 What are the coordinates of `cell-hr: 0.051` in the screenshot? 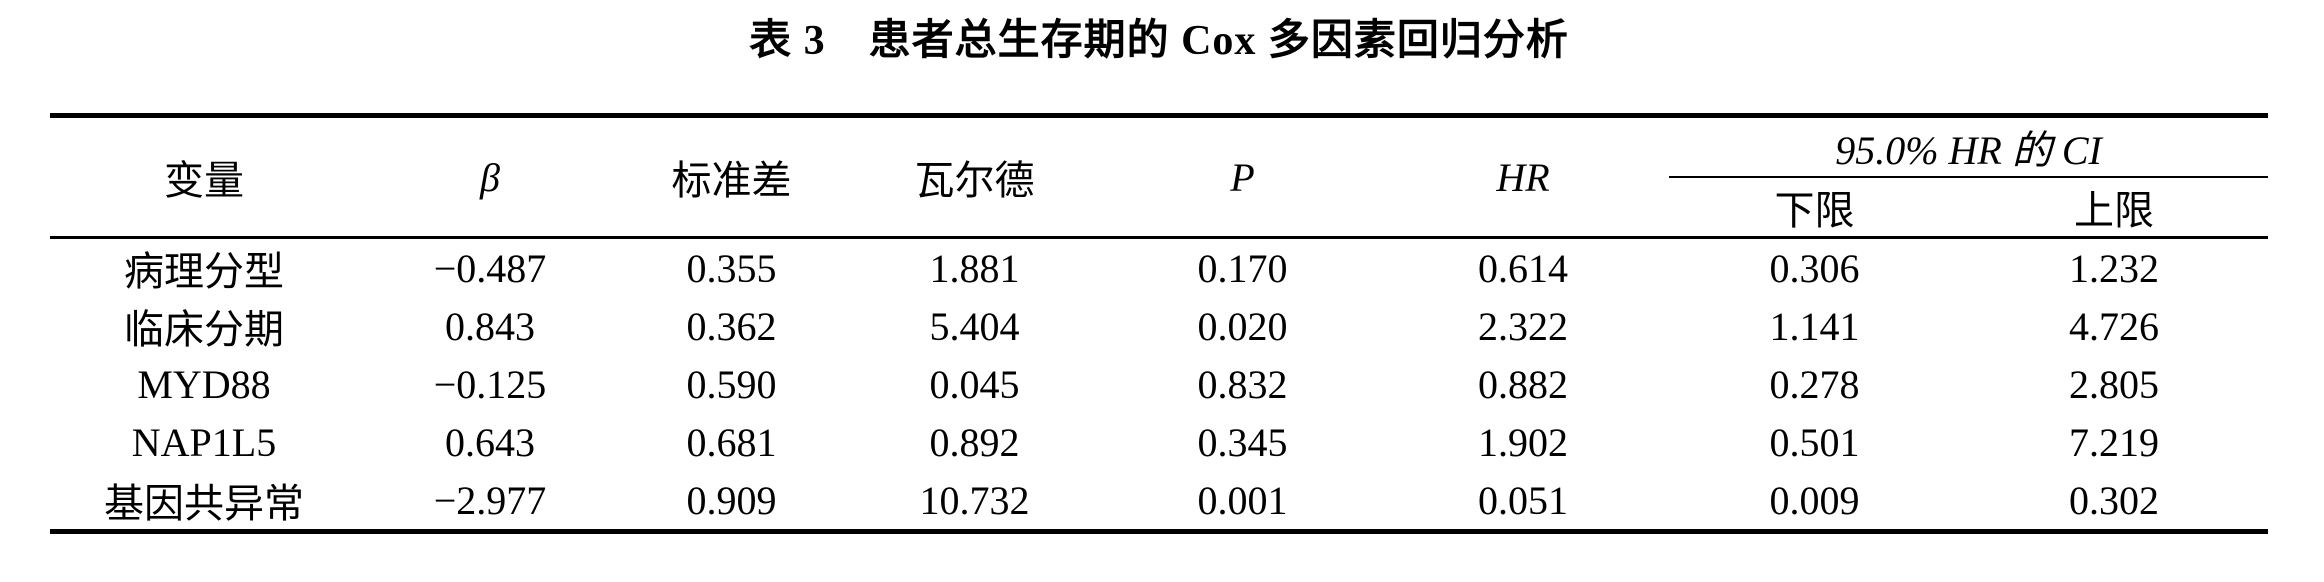 It's located at (1523, 500).